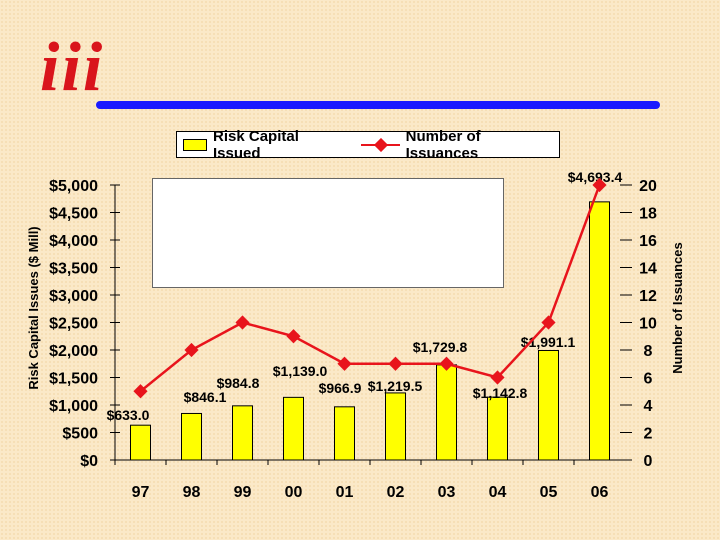 The width and height of the screenshot is (720, 540). I want to click on y-tick-label: $4,000, so click(73, 241).